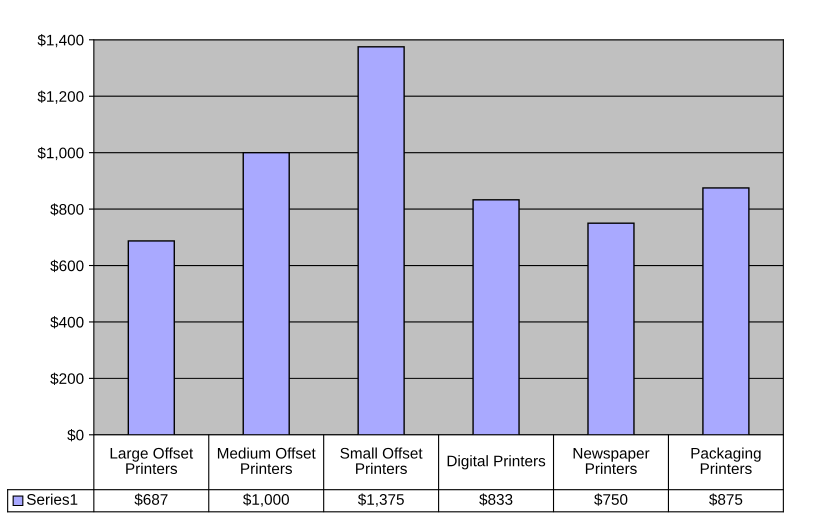 Image resolution: width=816 pixels, height=517 pixels. Describe the element at coordinates (612, 461) in the screenshot. I see `x-tick-label: Newspaper Printers` at that location.